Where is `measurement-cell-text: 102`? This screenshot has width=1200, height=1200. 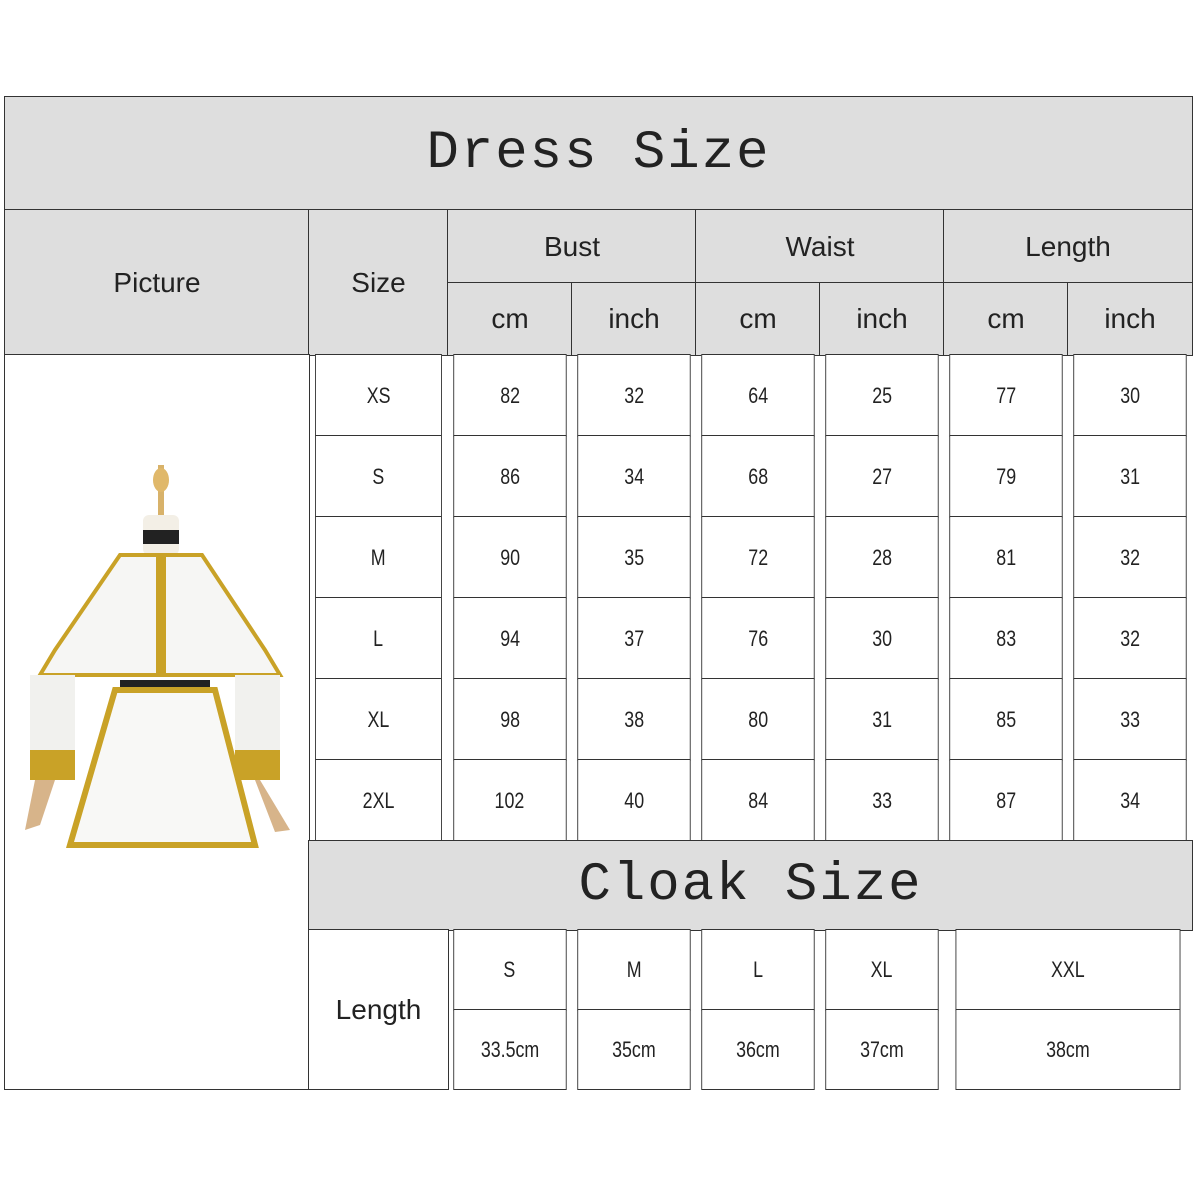 measurement-cell-text: 102 is located at coordinates (510, 800).